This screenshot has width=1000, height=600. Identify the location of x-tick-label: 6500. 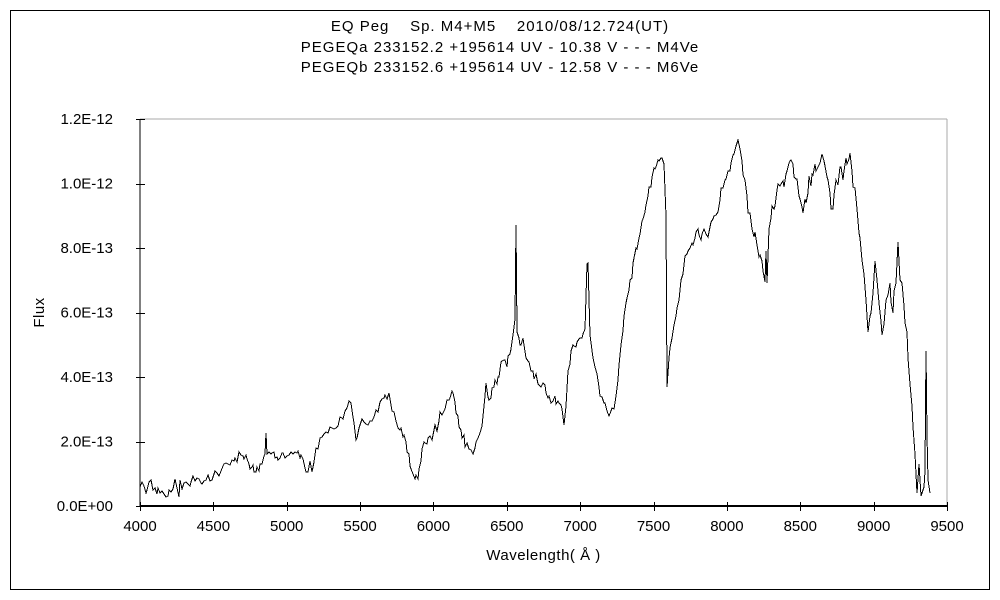
(506, 526).